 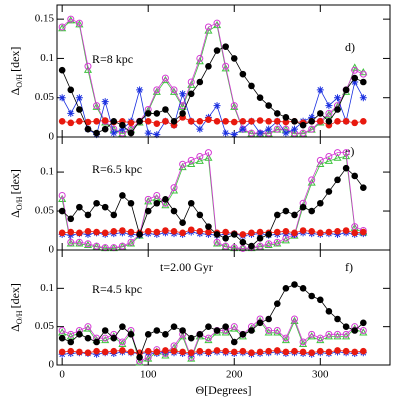 What do you see at coordinates (19, 317) in the screenshot?
I see `y-label-subscript: O/H` at bounding box center [19, 317].